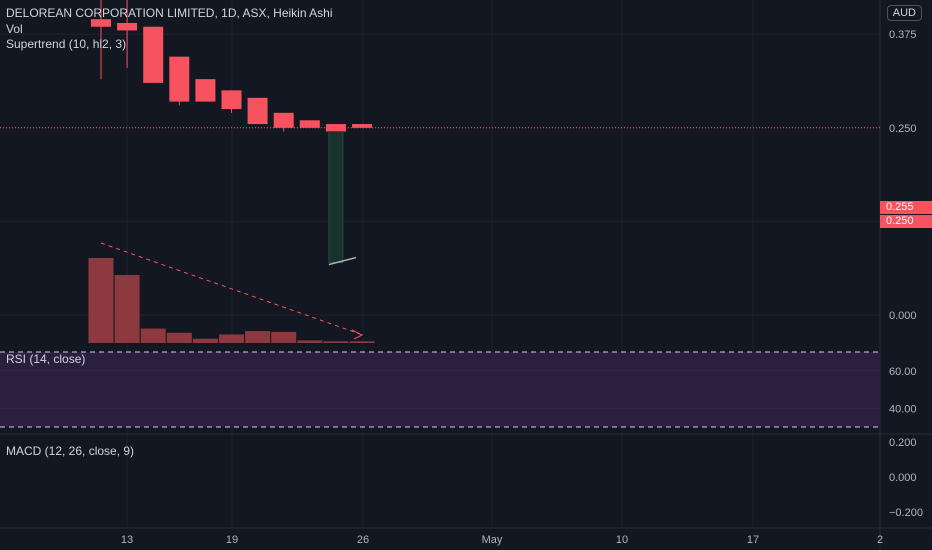 The height and width of the screenshot is (550, 932). Describe the element at coordinates (622, 540) in the screenshot. I see `time-tick-label: 10` at that location.